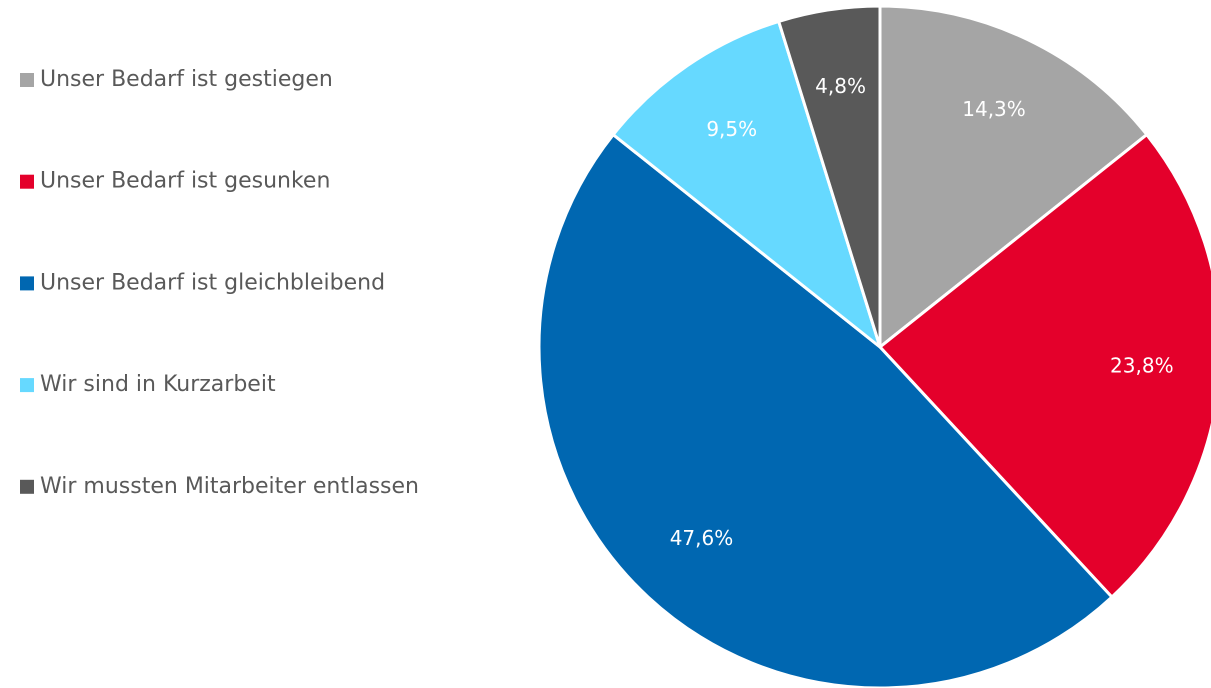  I want to click on legend-label: Wir sind in Kurzarbeit, so click(158, 384).